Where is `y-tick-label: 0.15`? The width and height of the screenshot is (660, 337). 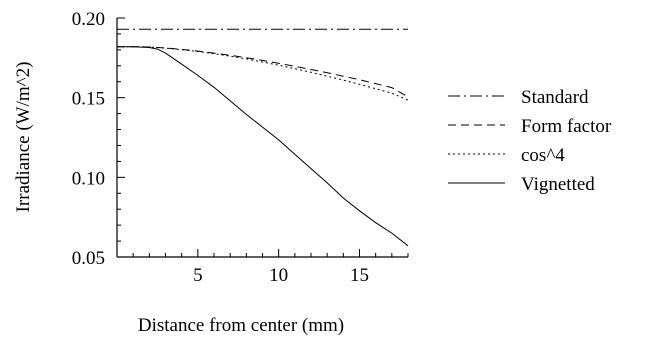 y-tick-label: 0.15 is located at coordinates (88, 99).